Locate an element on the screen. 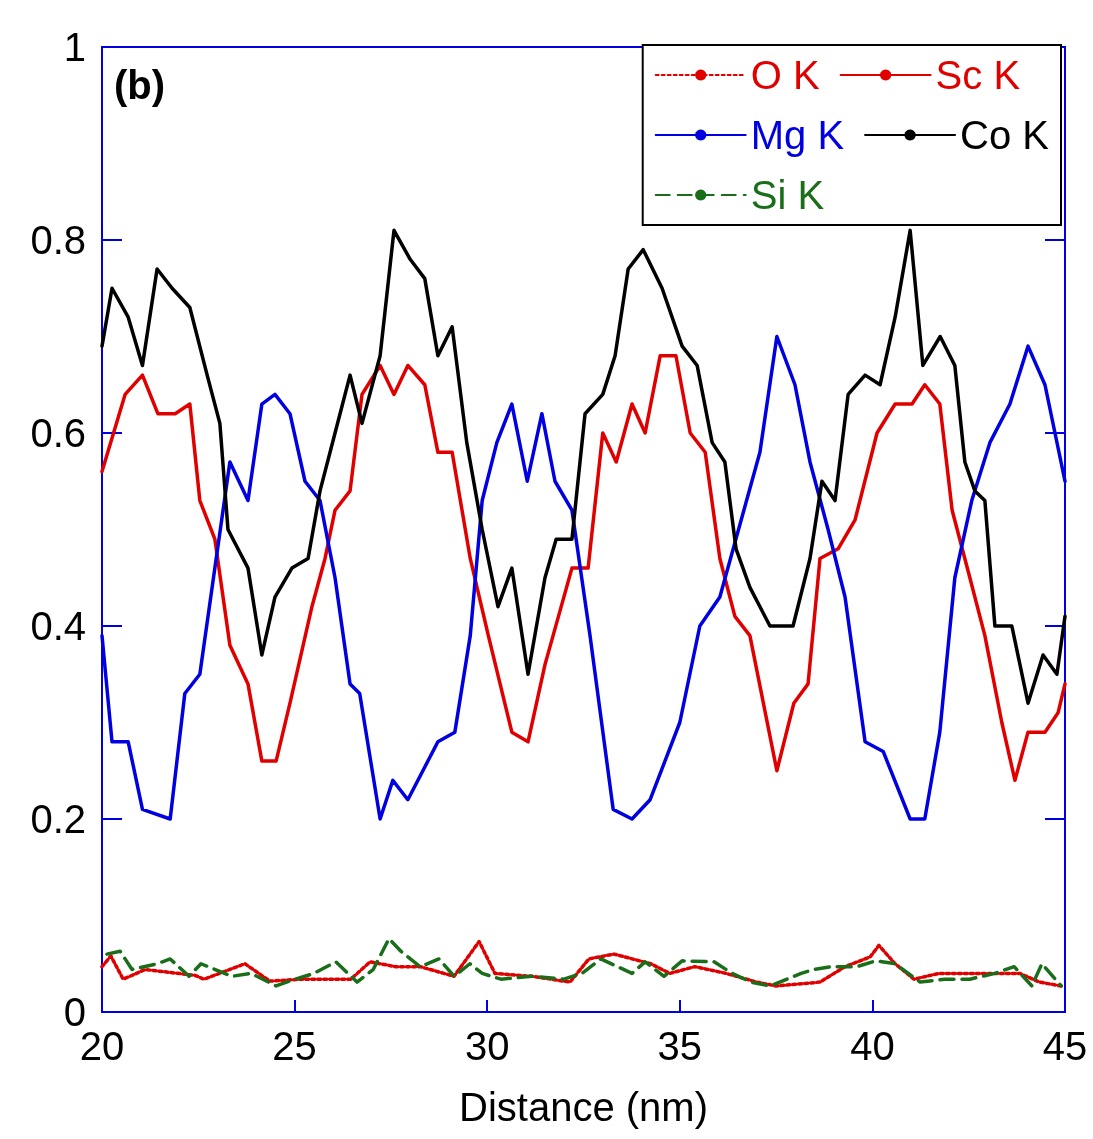 This screenshot has width=1093, height=1139. x-tick-label: 35 is located at coordinates (680, 1046).